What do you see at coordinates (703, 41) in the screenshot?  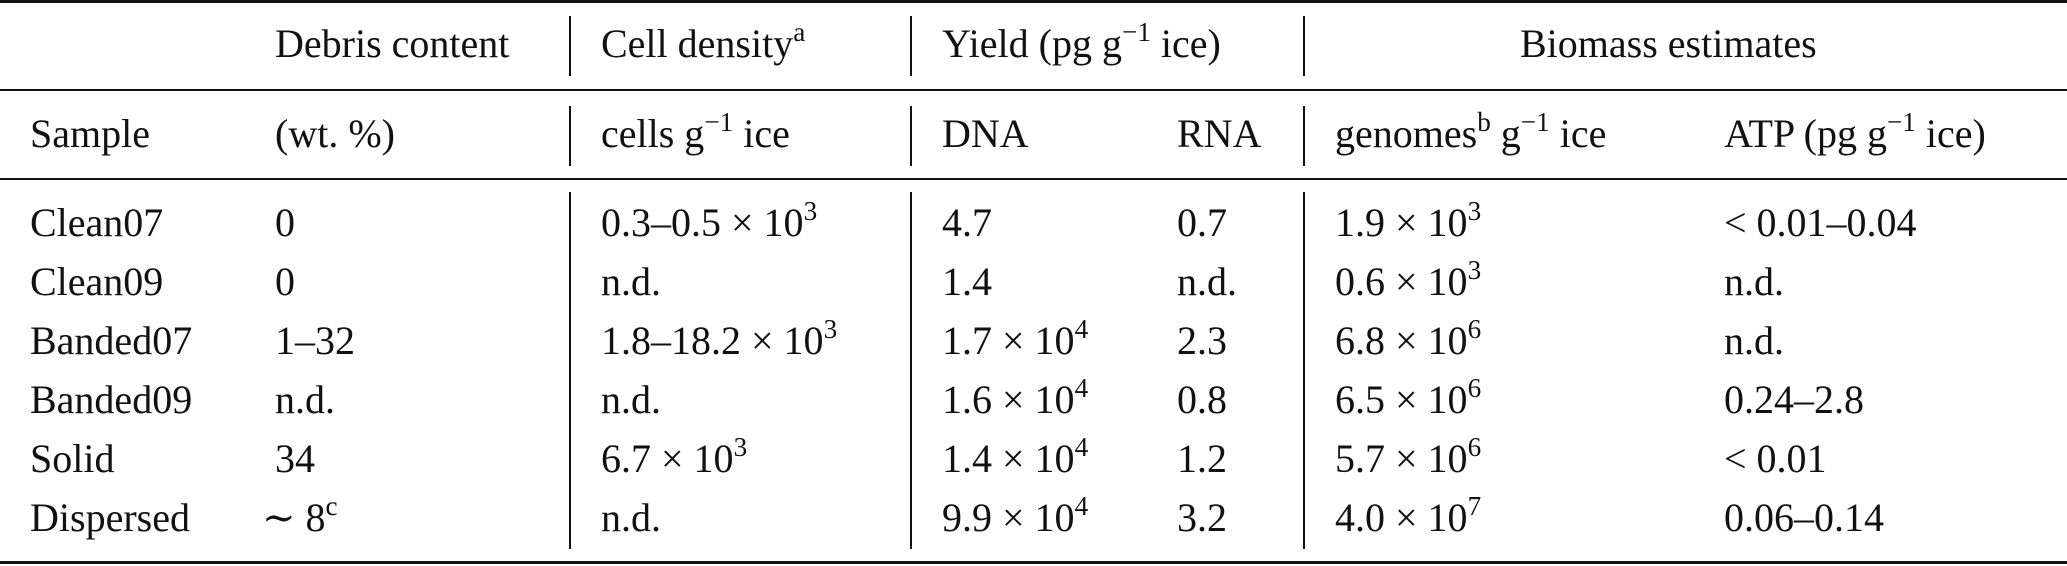 I see `header-cell-density: Cell densitya` at bounding box center [703, 41].